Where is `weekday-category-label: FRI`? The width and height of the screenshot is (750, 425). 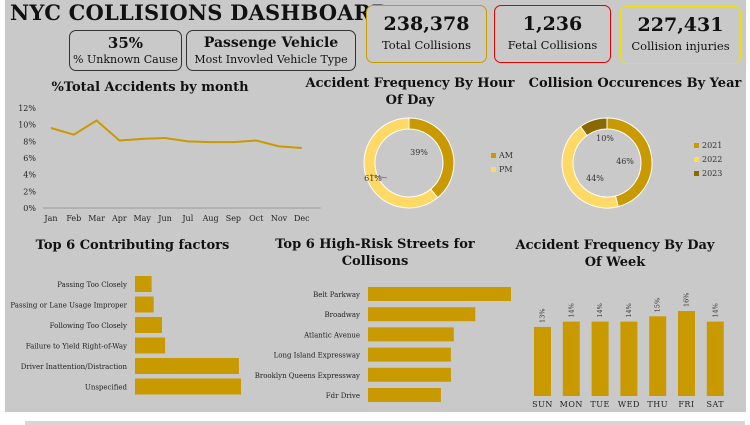 weekday-category-label: FRI is located at coordinates (686, 404).